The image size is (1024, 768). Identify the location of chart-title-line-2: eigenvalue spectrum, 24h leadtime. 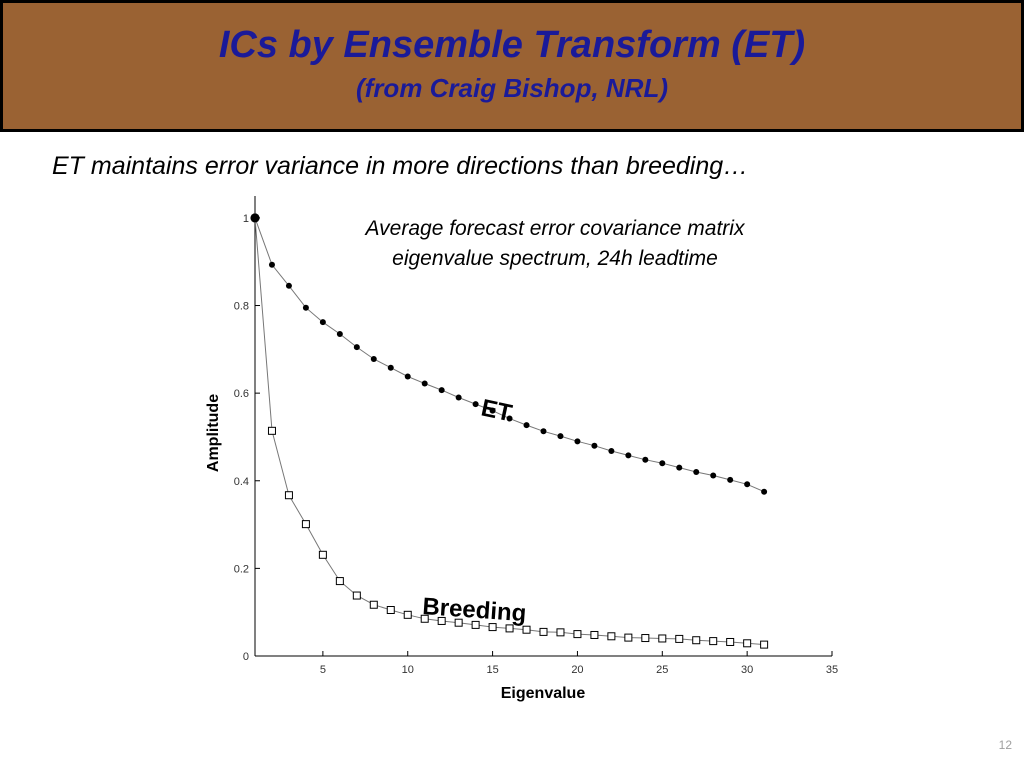
(555, 258).